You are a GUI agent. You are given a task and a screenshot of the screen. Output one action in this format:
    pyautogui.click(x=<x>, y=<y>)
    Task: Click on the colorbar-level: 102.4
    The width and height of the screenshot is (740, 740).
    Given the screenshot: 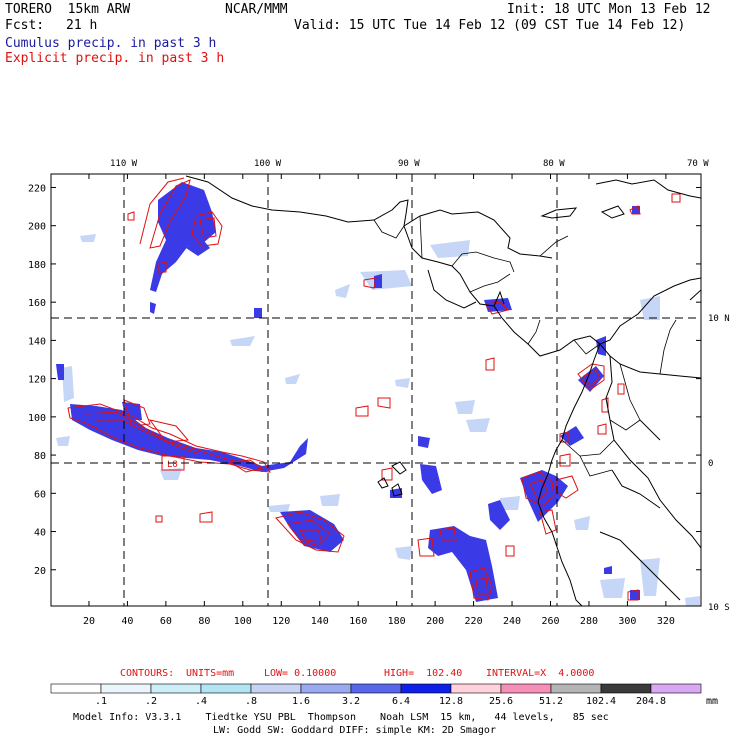 What is the action you would take?
    pyautogui.click(x=601, y=701)
    